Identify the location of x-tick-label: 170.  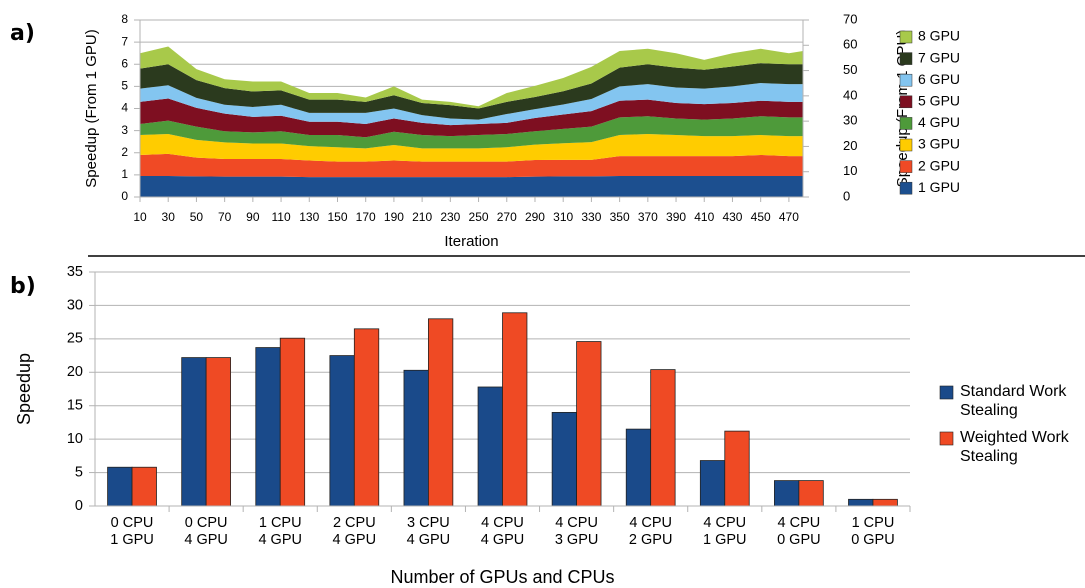
(366, 217).